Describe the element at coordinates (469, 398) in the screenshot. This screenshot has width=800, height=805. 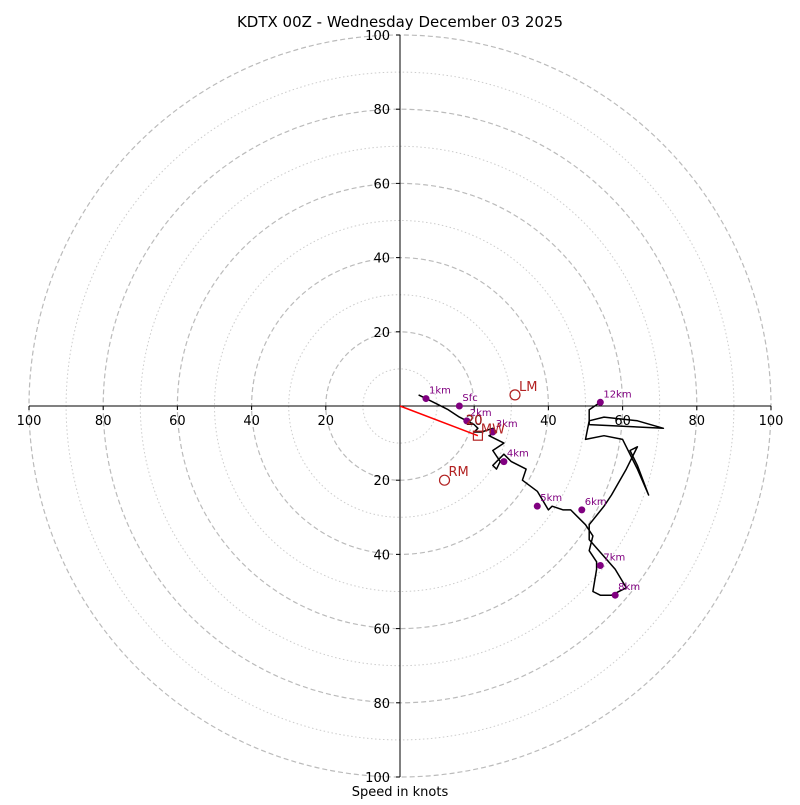
I see `height-marker-label: Sfc` at that location.